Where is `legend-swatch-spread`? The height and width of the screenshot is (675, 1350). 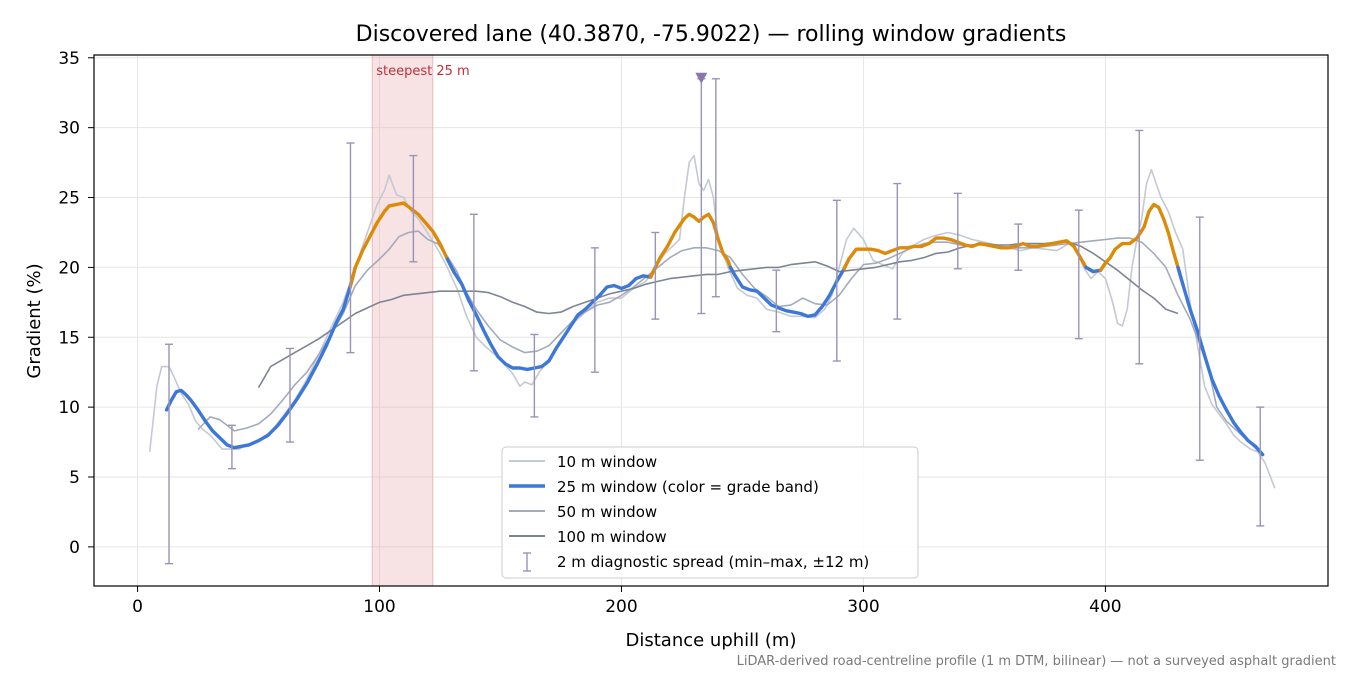
legend-swatch-spread is located at coordinates (527, 562).